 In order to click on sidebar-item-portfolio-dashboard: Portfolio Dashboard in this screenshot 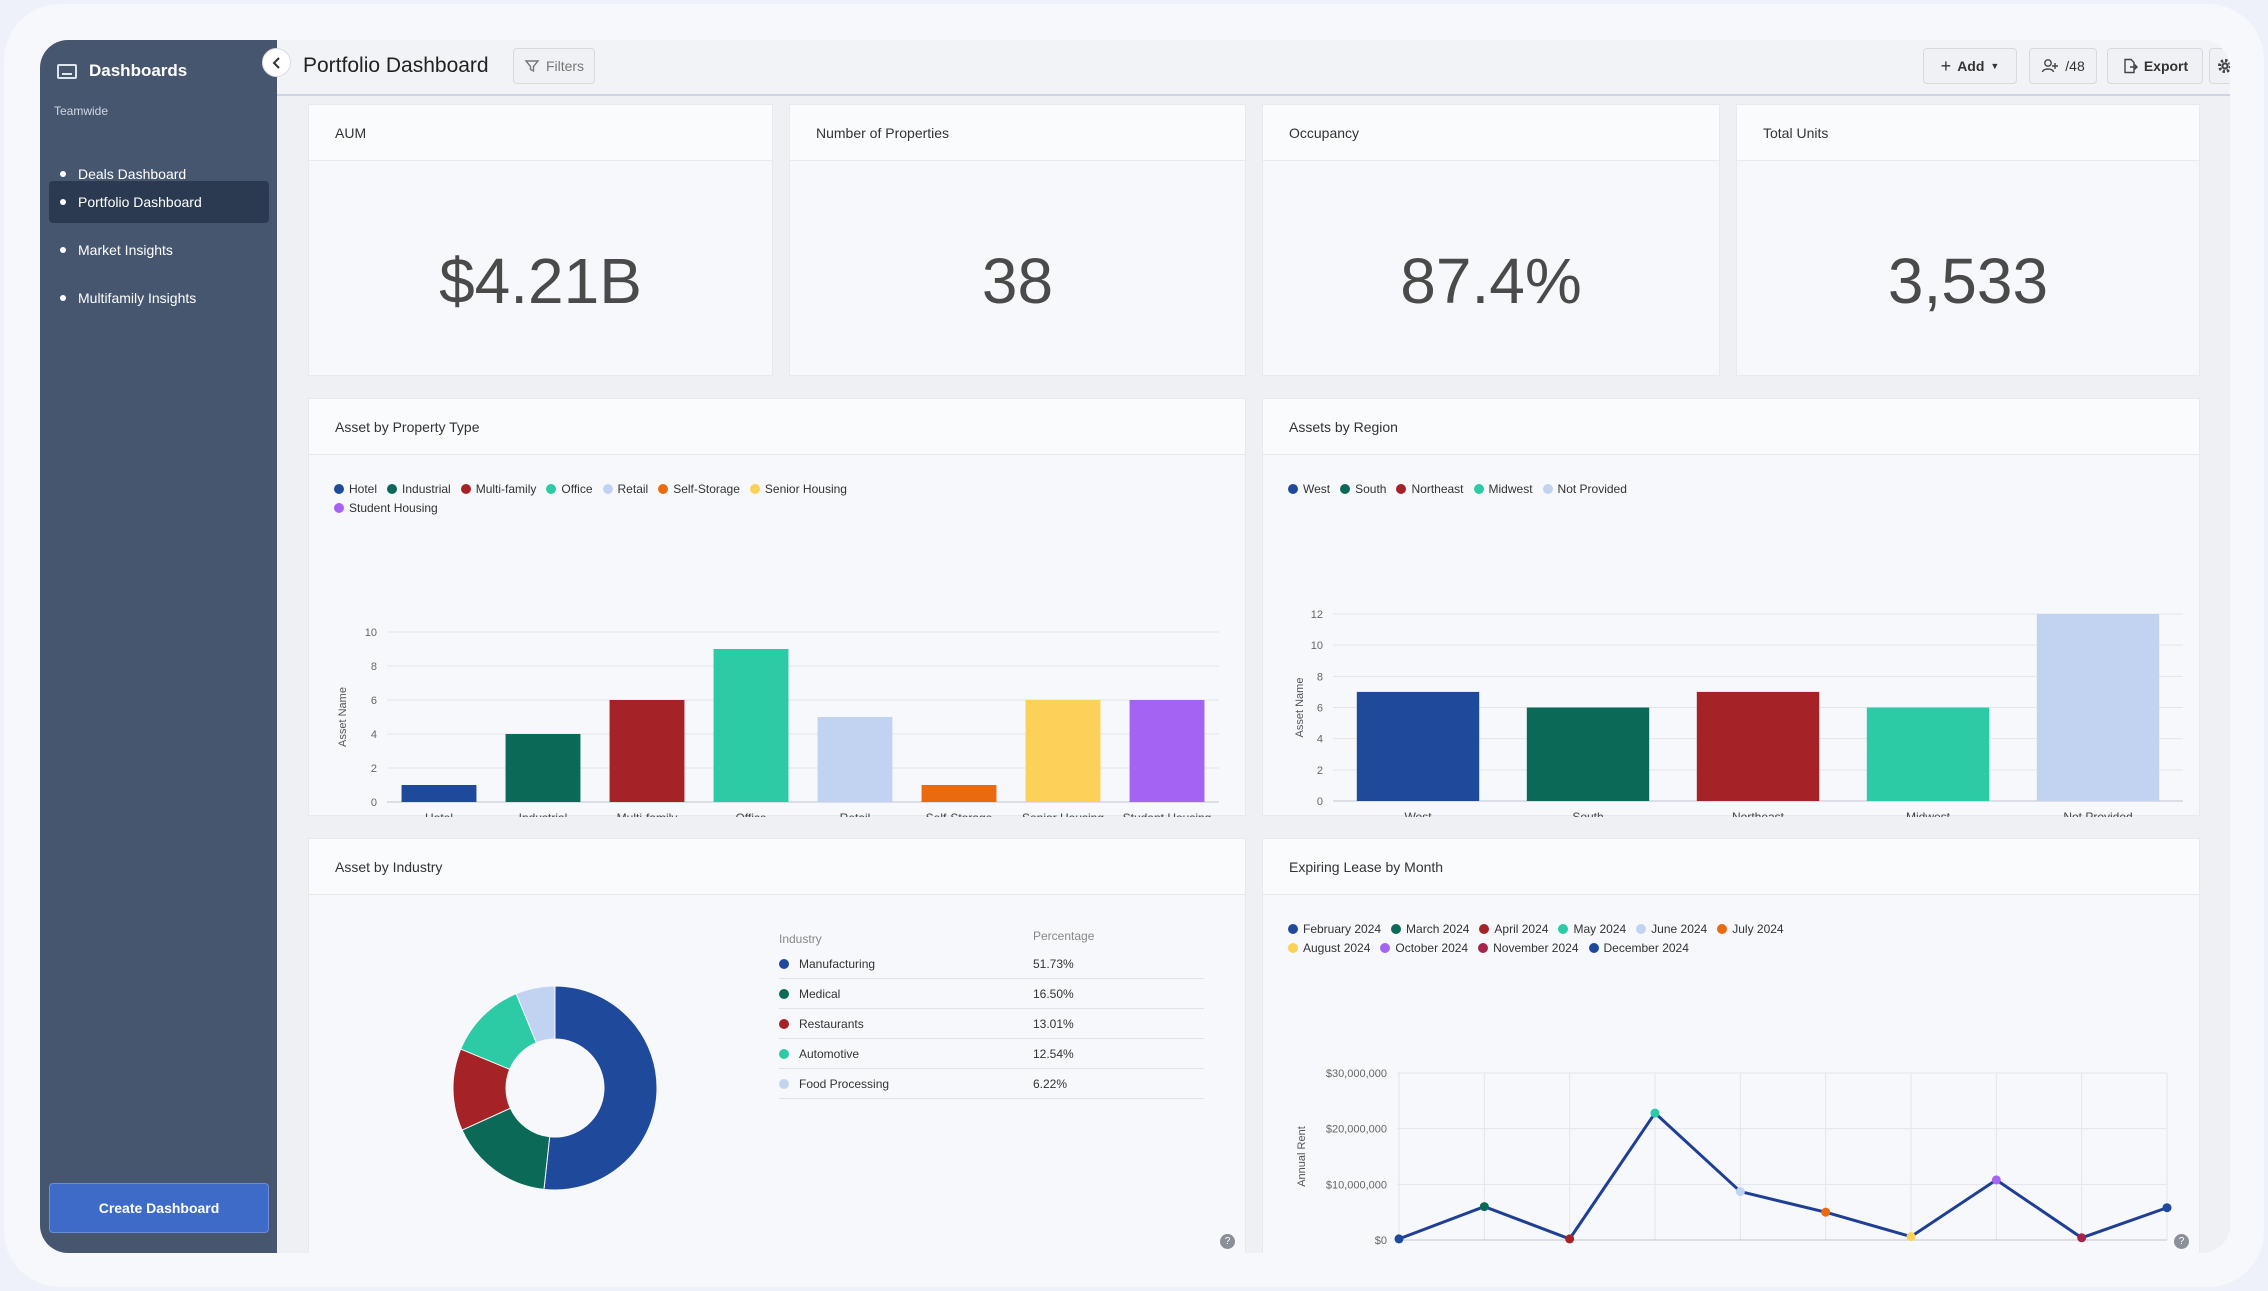, I will do `click(159, 202)`.